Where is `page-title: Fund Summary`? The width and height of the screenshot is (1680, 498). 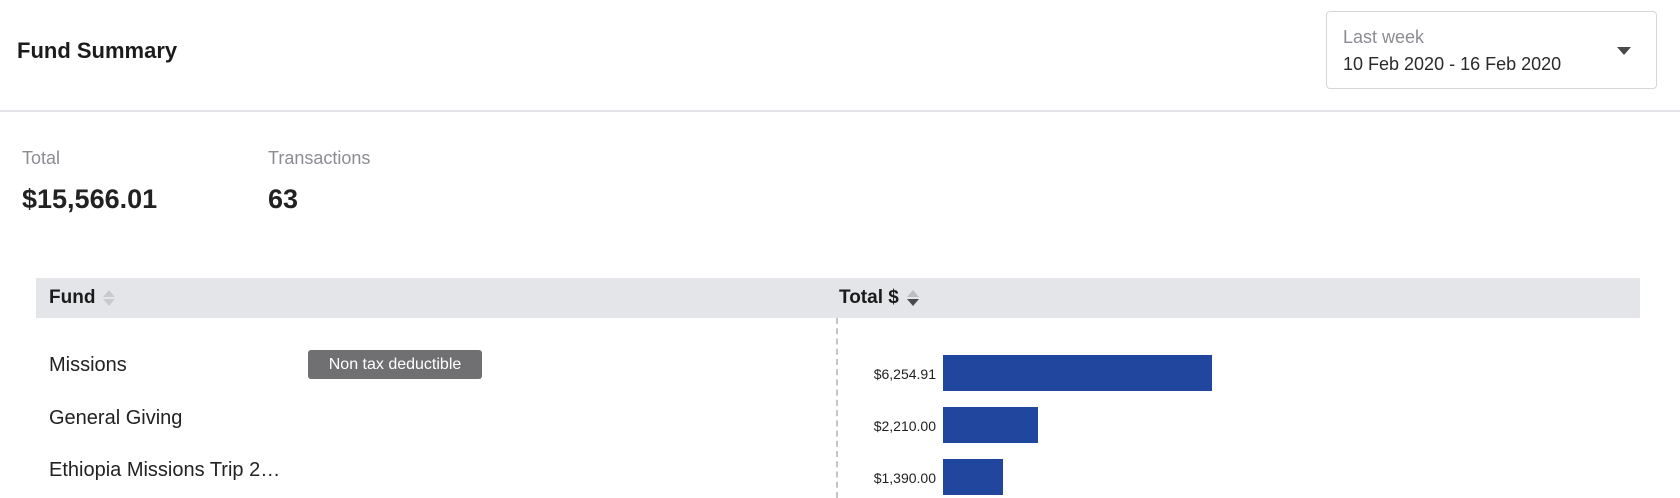
page-title: Fund Summary is located at coordinates (97, 50).